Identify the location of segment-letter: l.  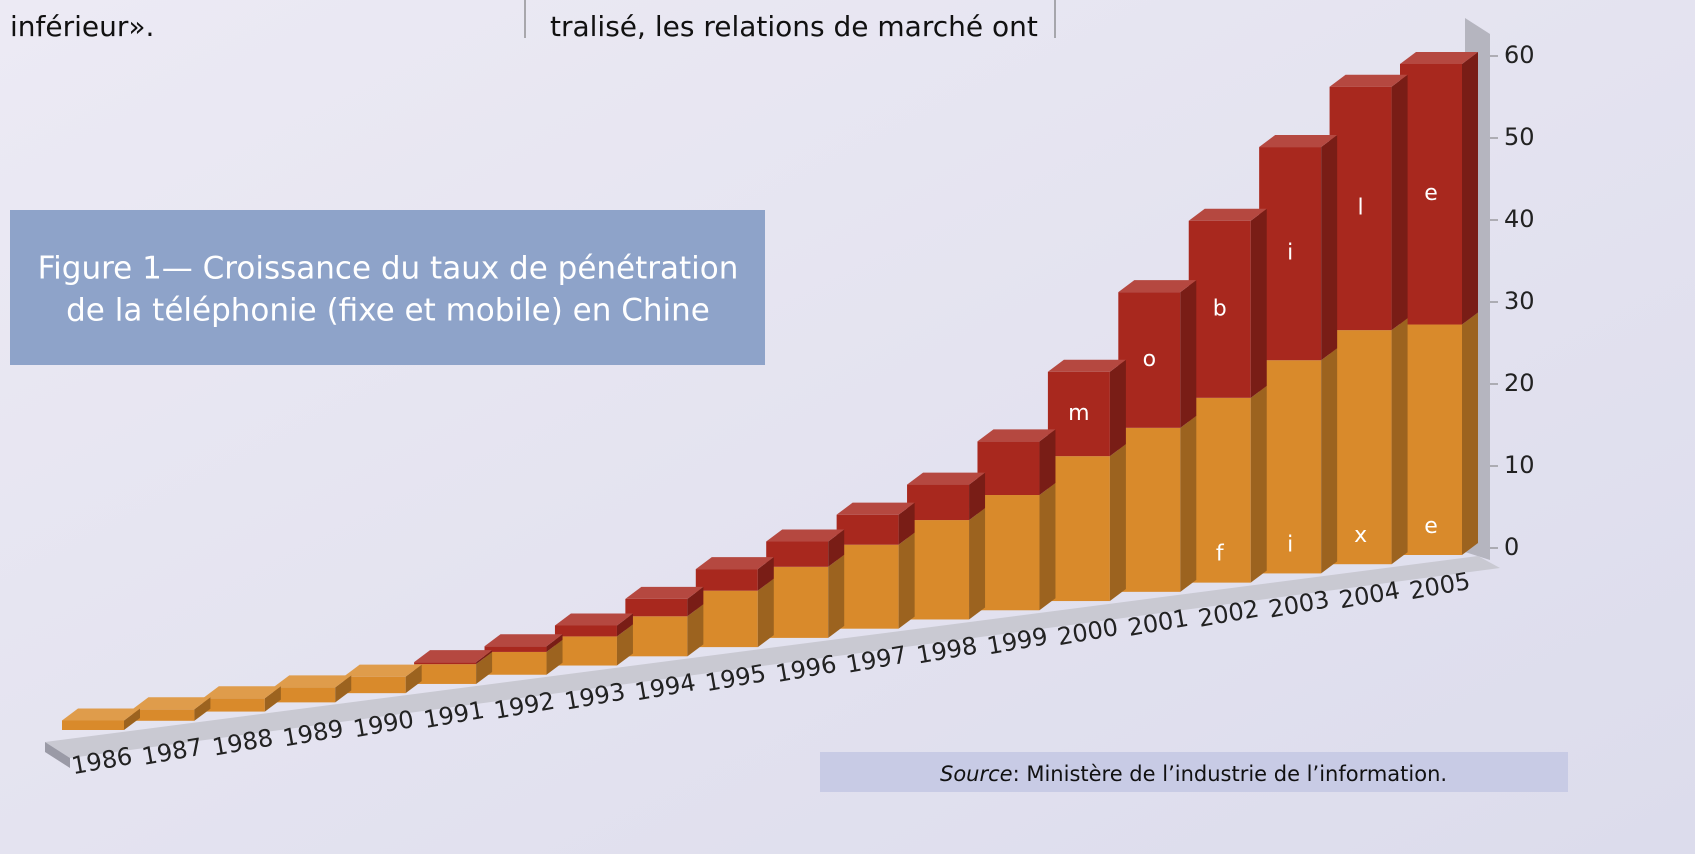
(1361, 207).